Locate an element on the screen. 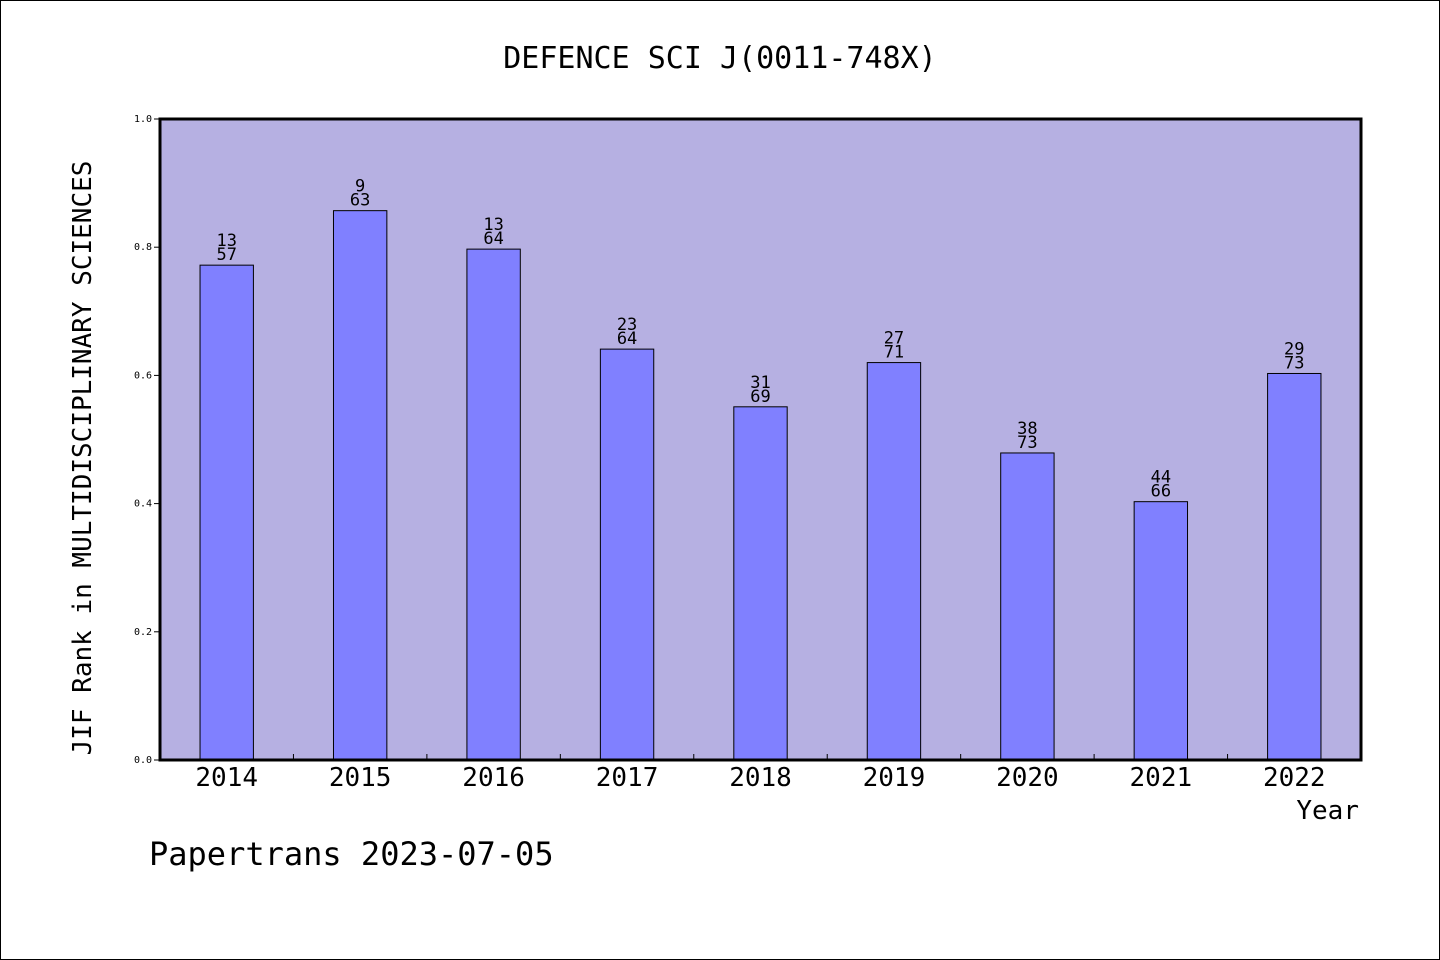  y-tick-label: 0.8 is located at coordinates (143, 247).